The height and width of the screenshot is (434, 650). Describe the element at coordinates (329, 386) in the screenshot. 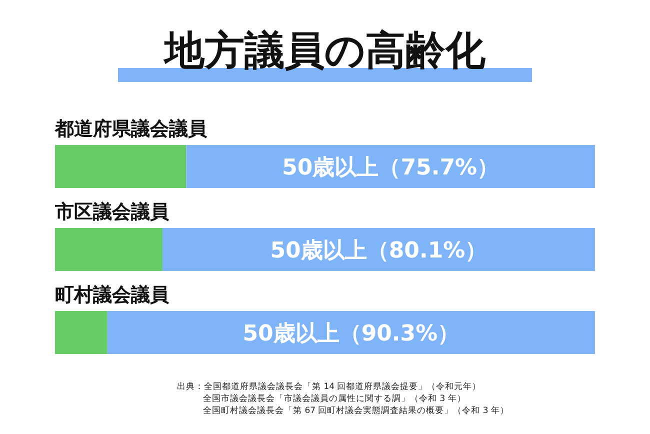

I see `source-note: 出典：全国都道府県議会議長会「第 14 回都道府県議会提要」（令和元年）` at that location.